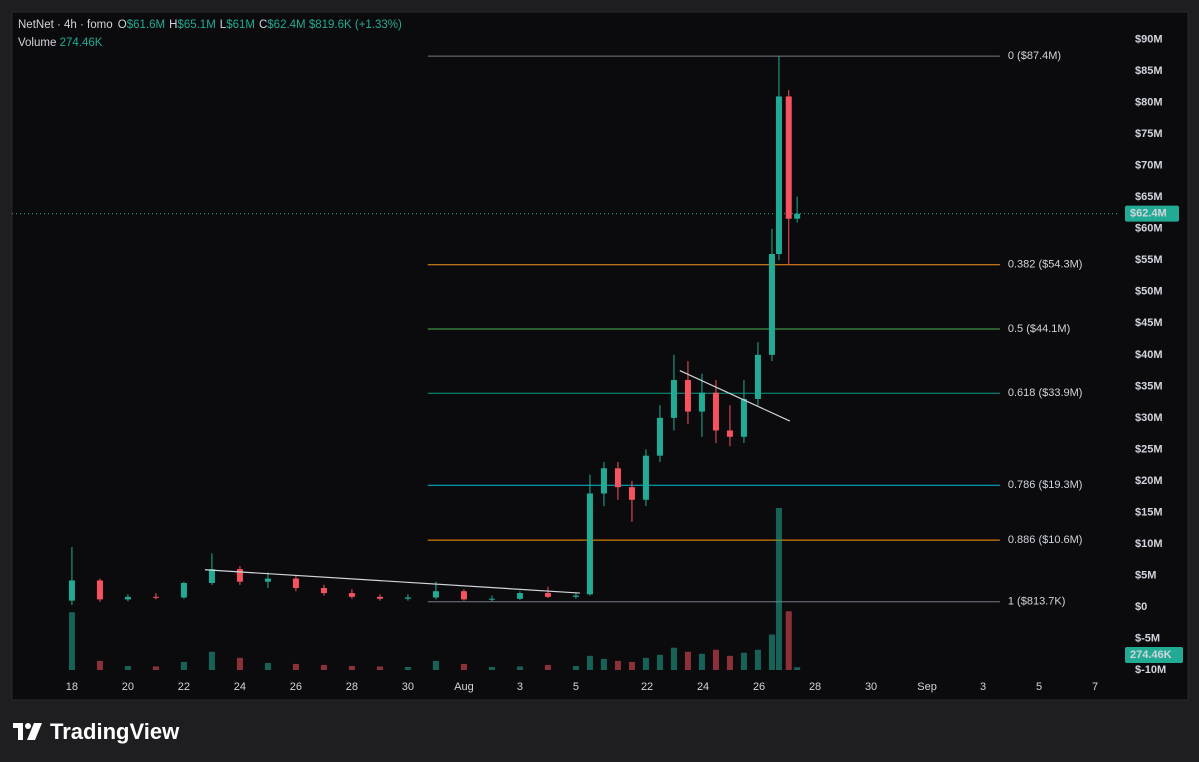  Describe the element at coordinates (1149, 512) in the screenshot. I see `y-tick-label: $15M` at that location.